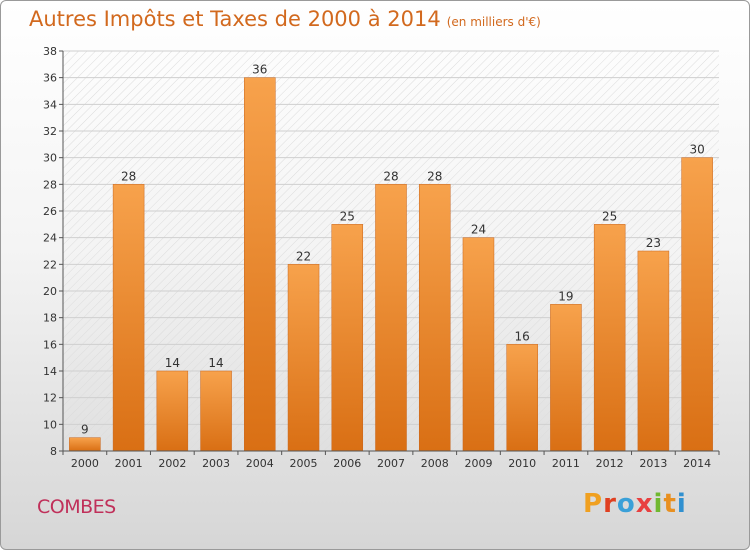  I want to click on x-tick-label-2014: 2014, so click(697, 463).